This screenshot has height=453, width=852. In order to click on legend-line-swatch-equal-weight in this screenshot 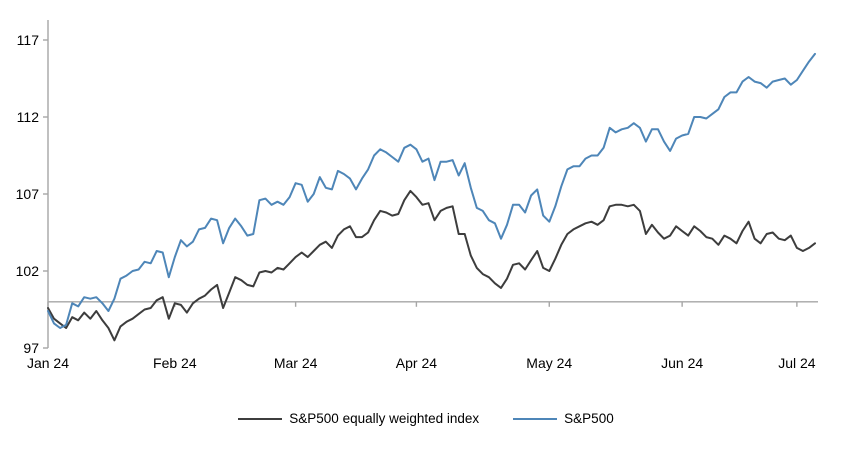, I will do `click(260, 418)`.